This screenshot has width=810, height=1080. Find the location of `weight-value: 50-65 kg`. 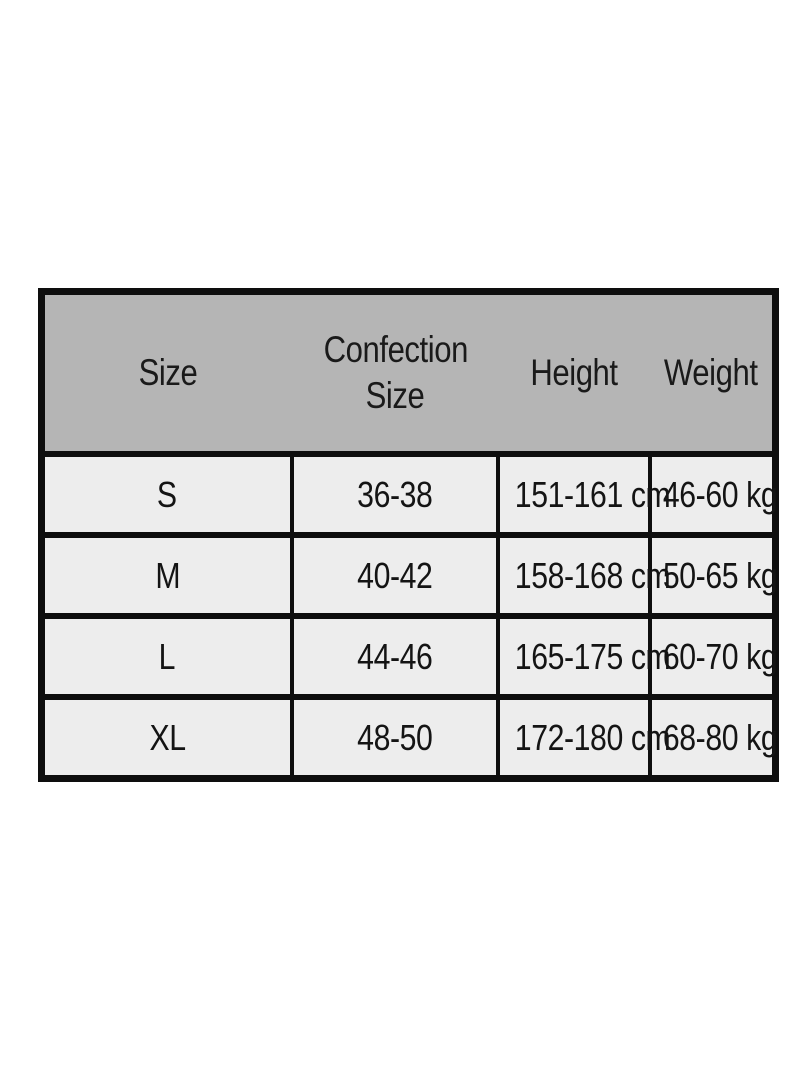

weight-value: 50-65 kg is located at coordinates (719, 575).